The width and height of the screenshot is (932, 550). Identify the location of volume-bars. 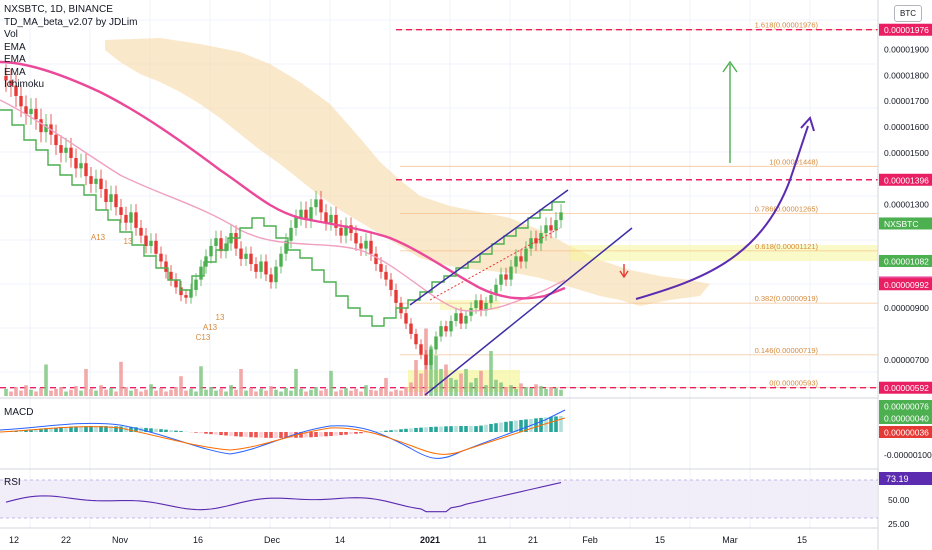
(283, 362).